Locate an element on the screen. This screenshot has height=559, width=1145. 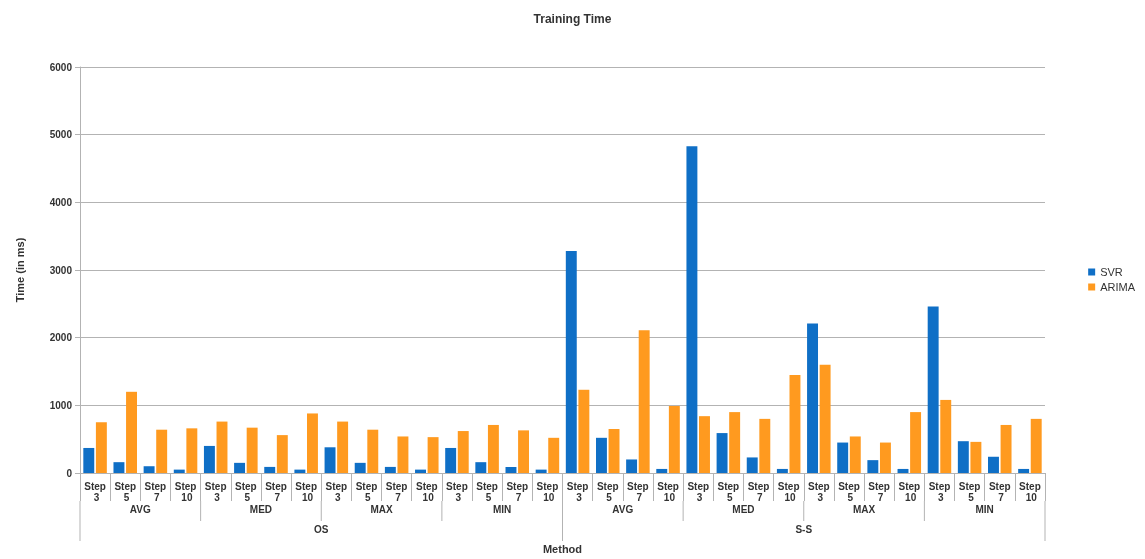
y-tick-label: 5000 is located at coordinates (61, 135).